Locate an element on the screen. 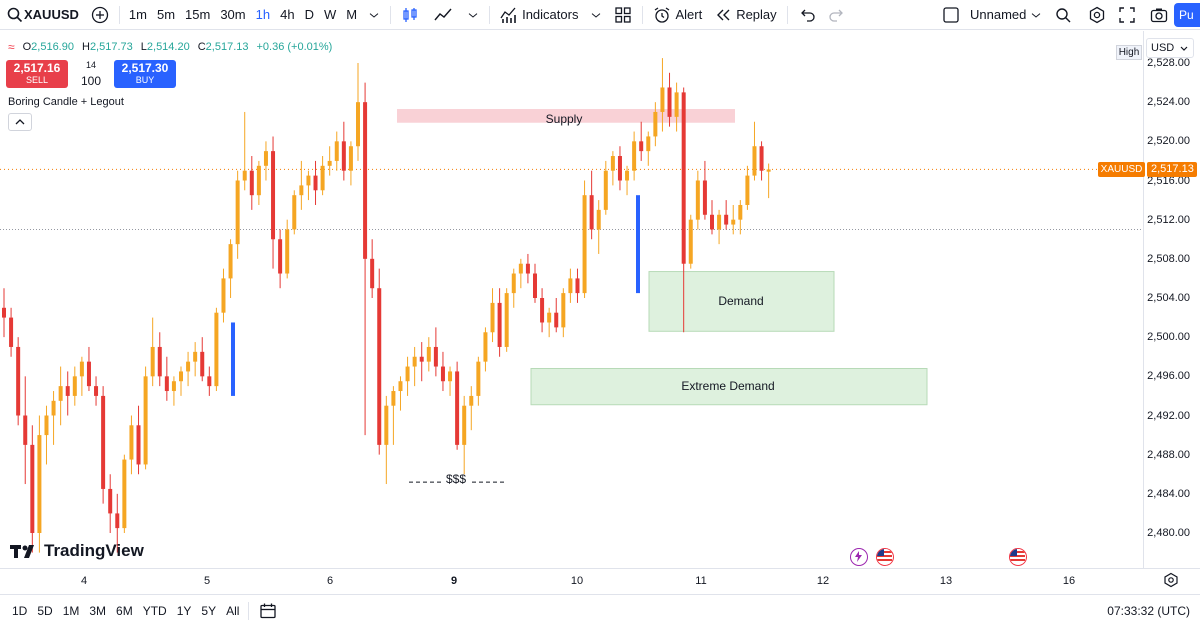  candles-chart-type-button is located at coordinates (410, 15).